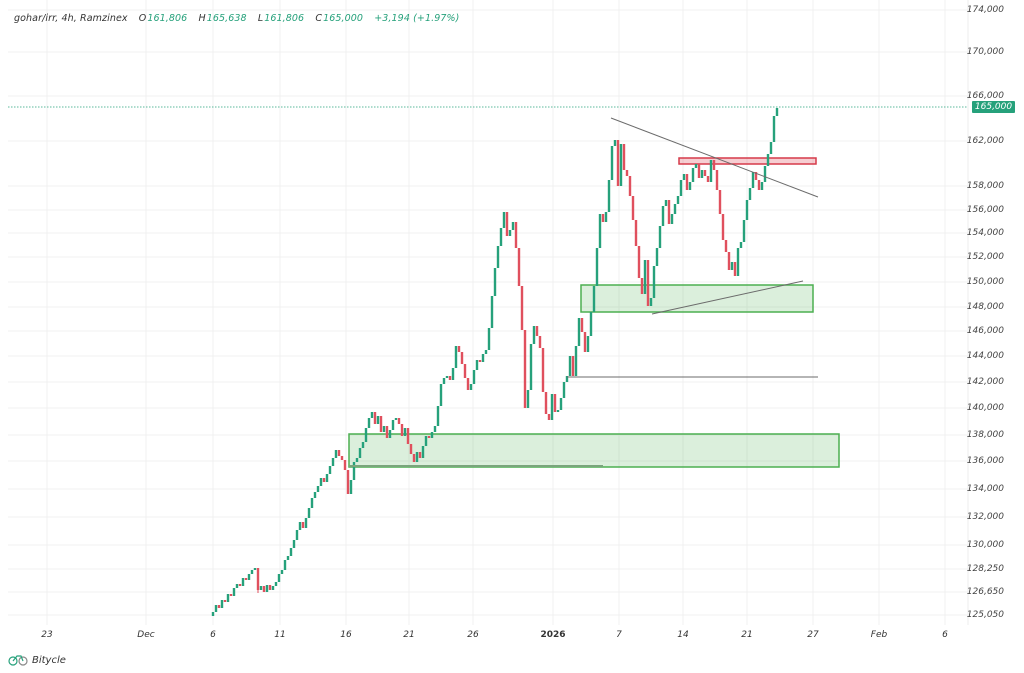 Image resolution: width=1024 pixels, height=673 pixels. Describe the element at coordinates (619, 635) in the screenshot. I see `x-tick-label: 7` at that location.